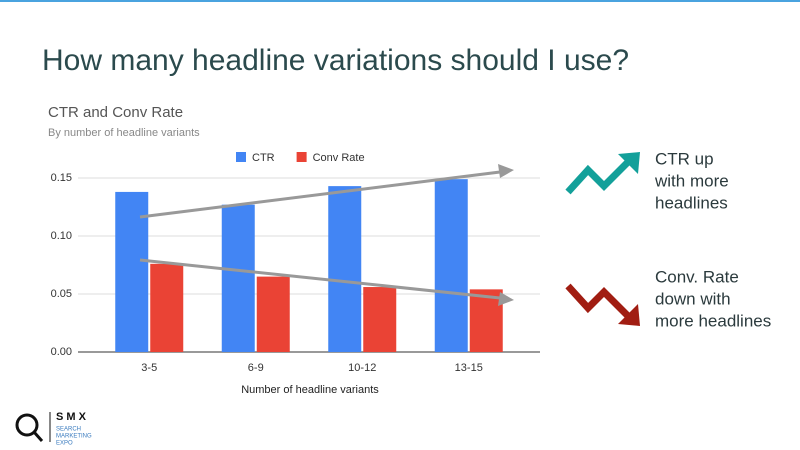 The width and height of the screenshot is (800, 450). Describe the element at coordinates (71, 417) in the screenshot. I see `logo-name: S M X` at that location.